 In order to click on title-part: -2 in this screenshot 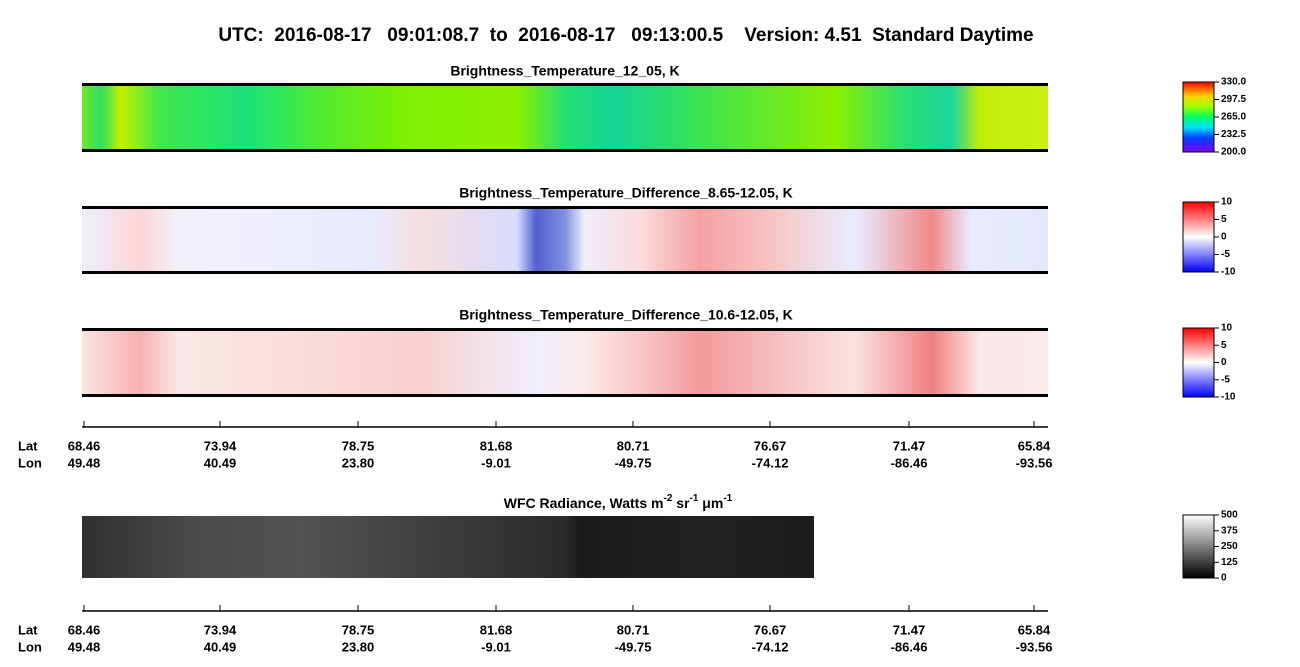, I will do `click(667, 498)`.